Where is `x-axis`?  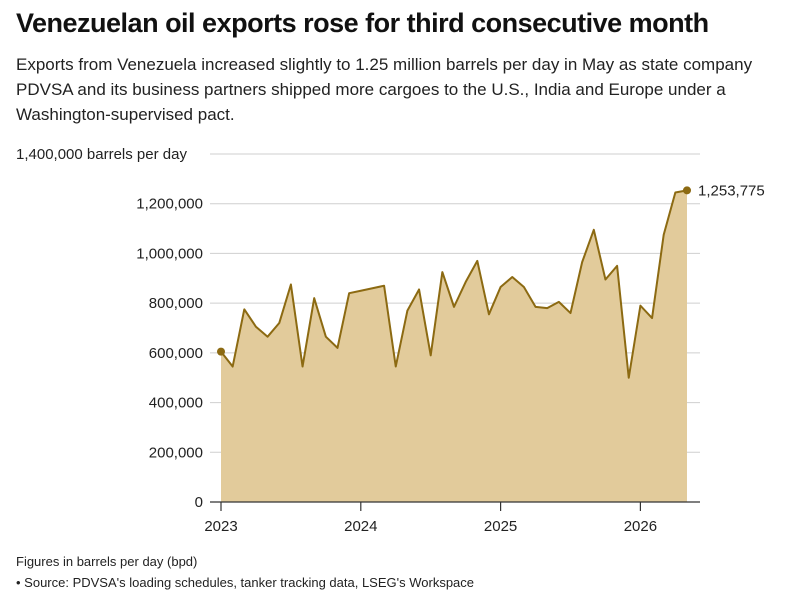 x-axis is located at coordinates (455, 506).